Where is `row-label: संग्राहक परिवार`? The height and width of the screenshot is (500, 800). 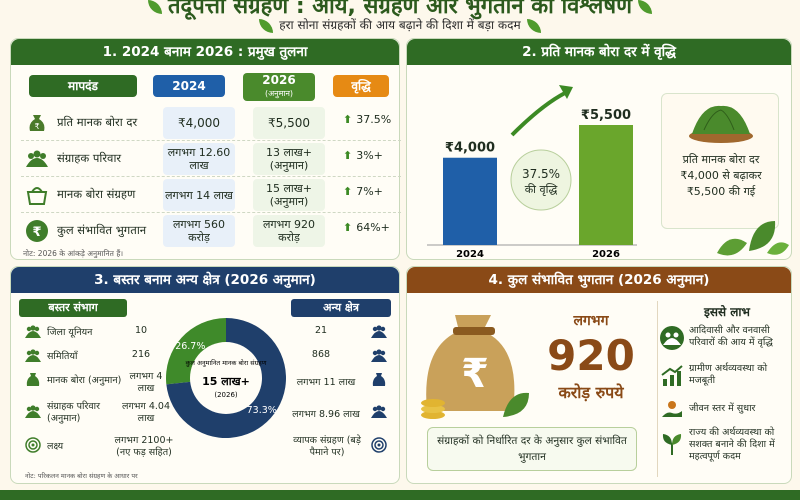
row-label: संग्राहक परिवार is located at coordinates (89, 158).